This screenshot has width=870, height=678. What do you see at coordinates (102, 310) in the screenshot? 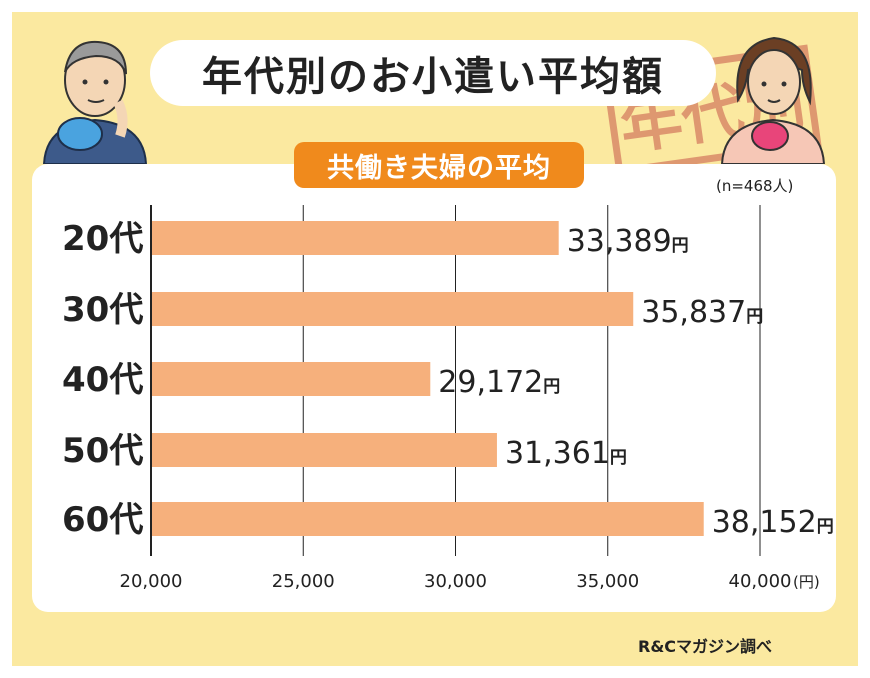
I see `category-label: 30代` at bounding box center [102, 310].